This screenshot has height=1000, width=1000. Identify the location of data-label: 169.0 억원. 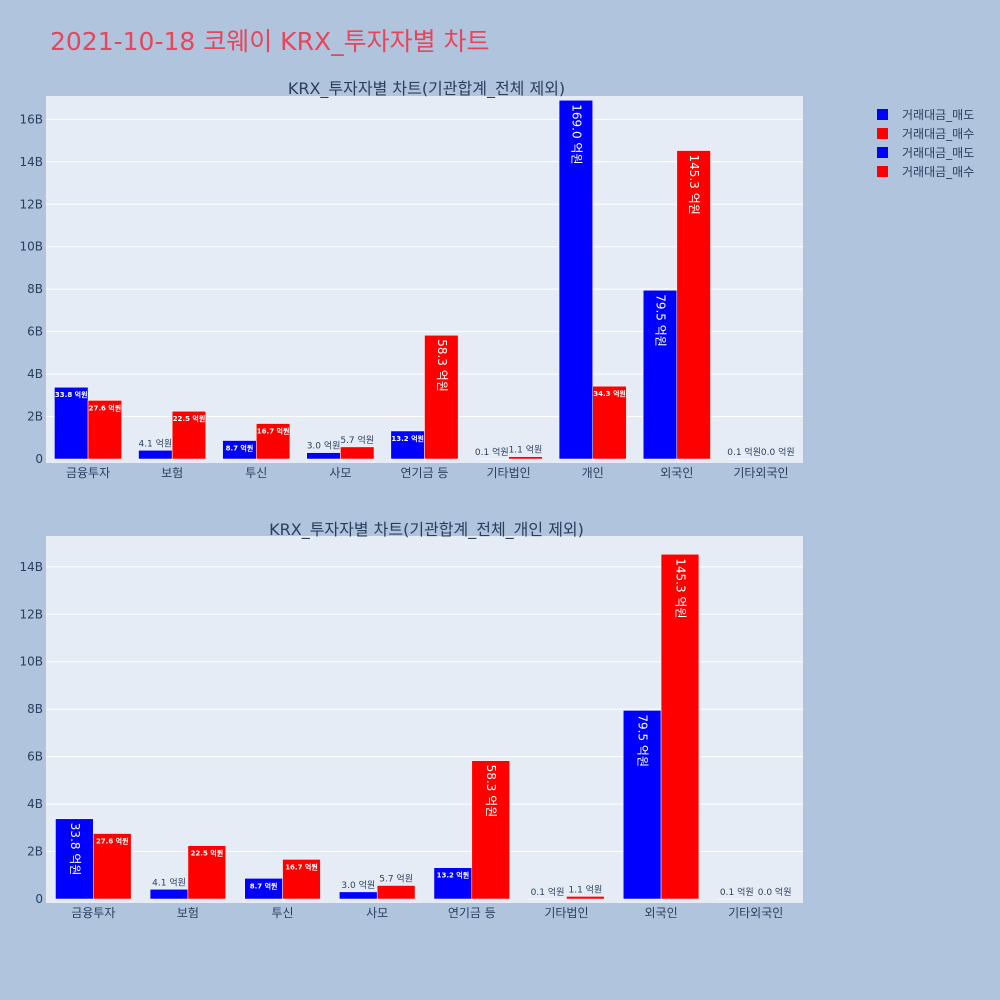
(576, 134).